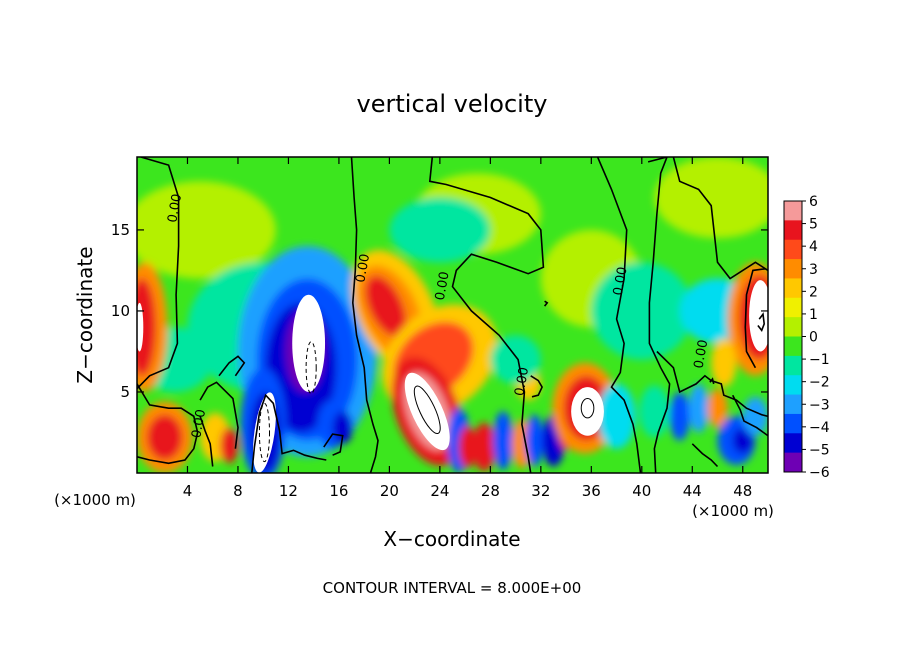 This screenshot has height=654, width=904. Describe the element at coordinates (813, 225) in the screenshot. I see `colorbar-label: 5` at that location.